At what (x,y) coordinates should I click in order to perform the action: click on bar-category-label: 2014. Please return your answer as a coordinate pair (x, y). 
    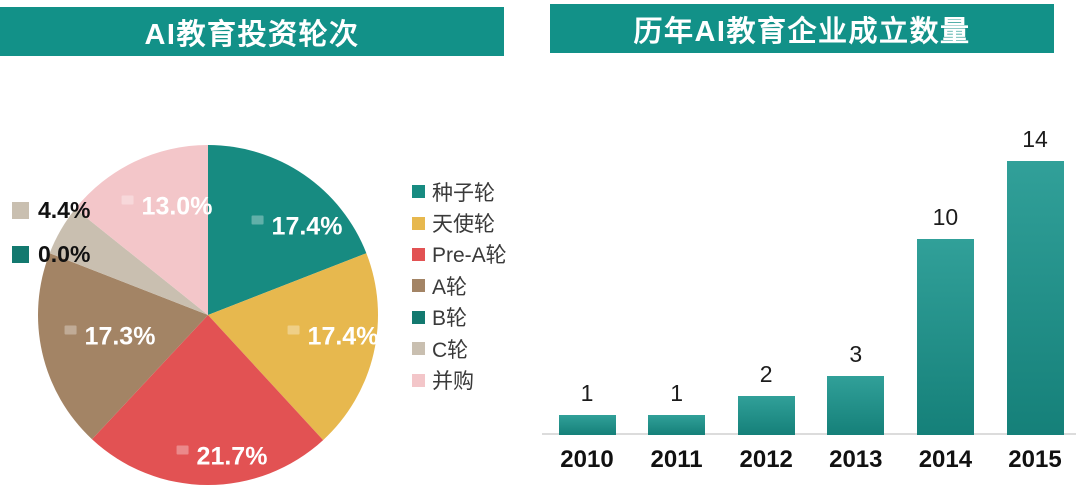
    Looking at the image, I should click on (945, 459).